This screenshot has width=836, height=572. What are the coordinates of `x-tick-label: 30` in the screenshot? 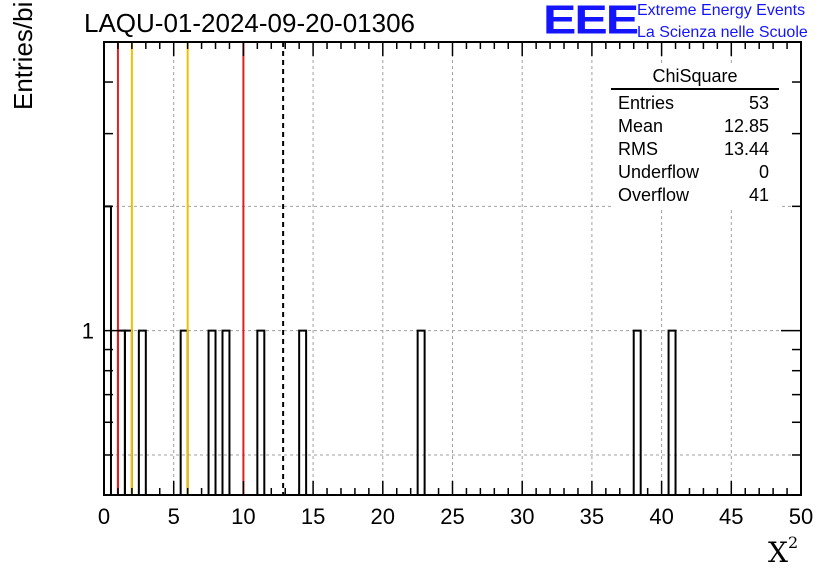 It's located at (522, 516).